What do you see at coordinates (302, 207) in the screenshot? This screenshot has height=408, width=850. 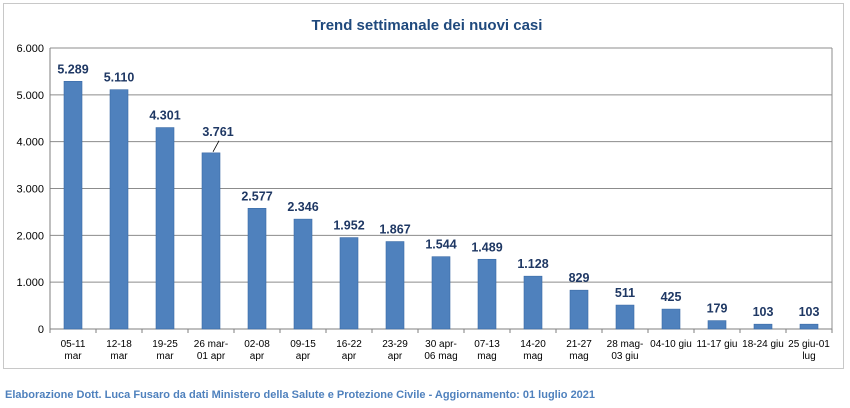 I see `data-label: 2.346` at bounding box center [302, 207].